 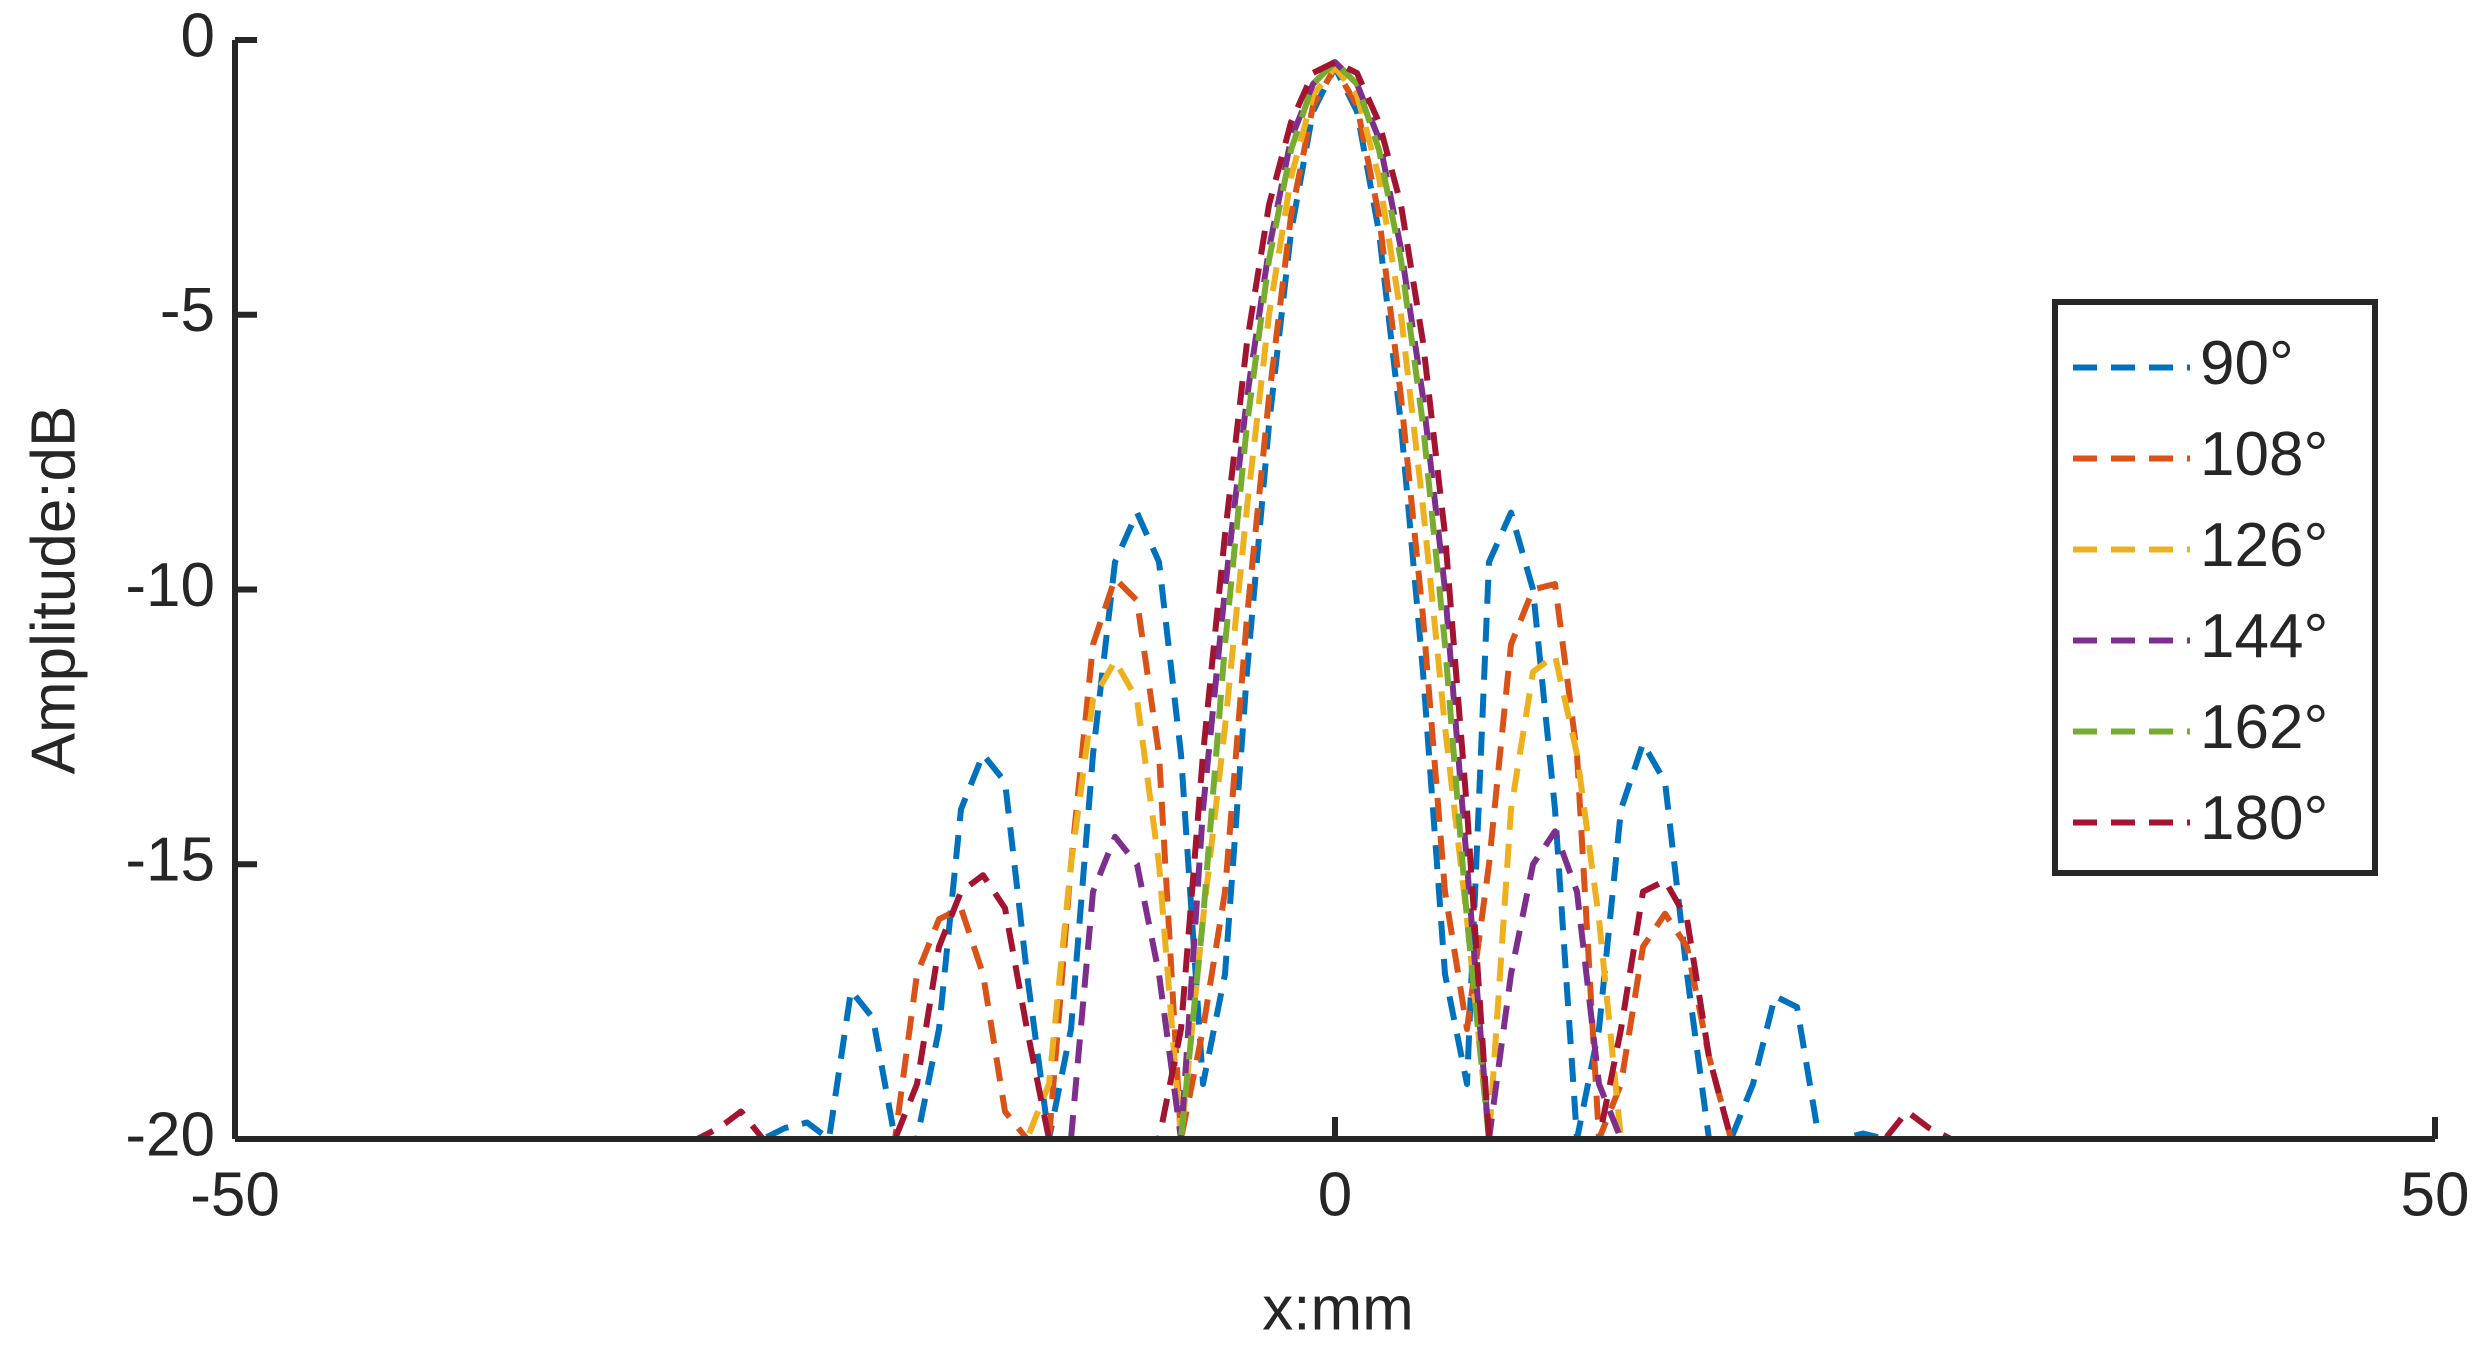 I want to click on legend-label: 162°, so click(x=2264, y=727).